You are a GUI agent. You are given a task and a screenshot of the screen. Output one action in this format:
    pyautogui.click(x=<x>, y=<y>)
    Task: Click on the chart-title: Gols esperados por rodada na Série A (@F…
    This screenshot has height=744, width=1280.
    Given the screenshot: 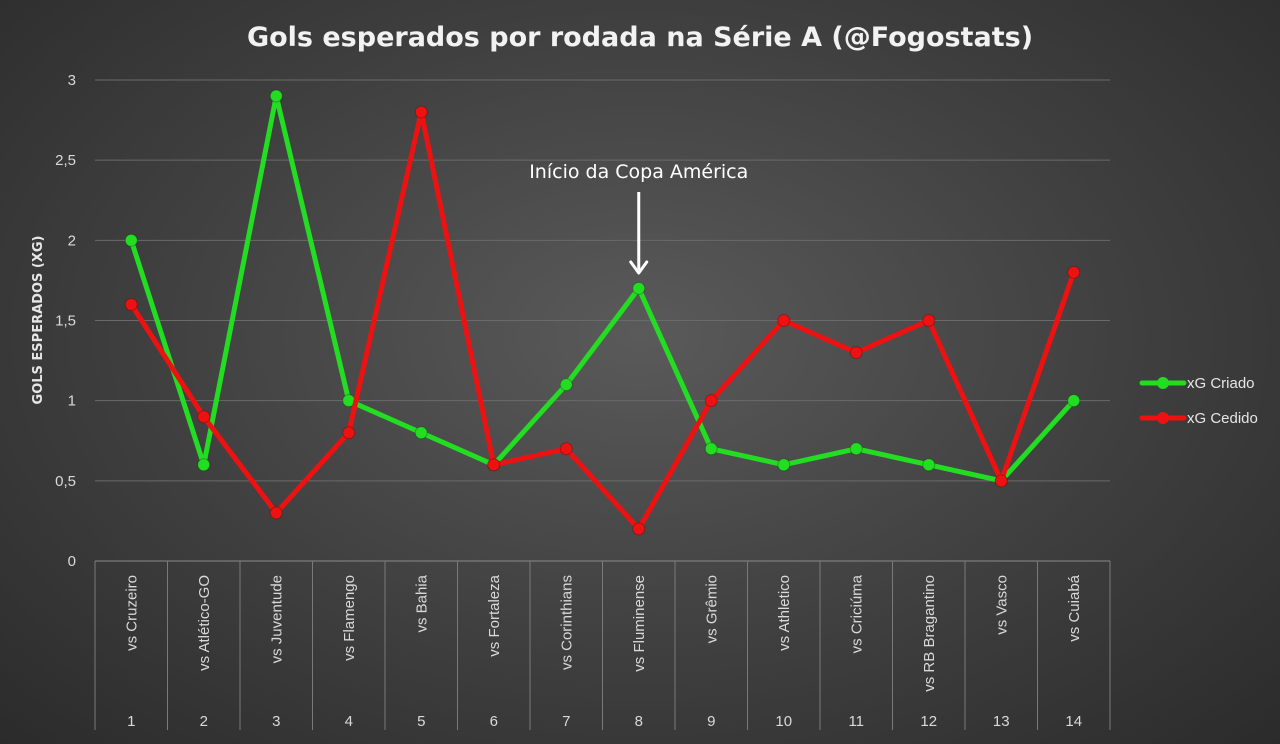 What is the action you would take?
    pyautogui.click(x=640, y=37)
    